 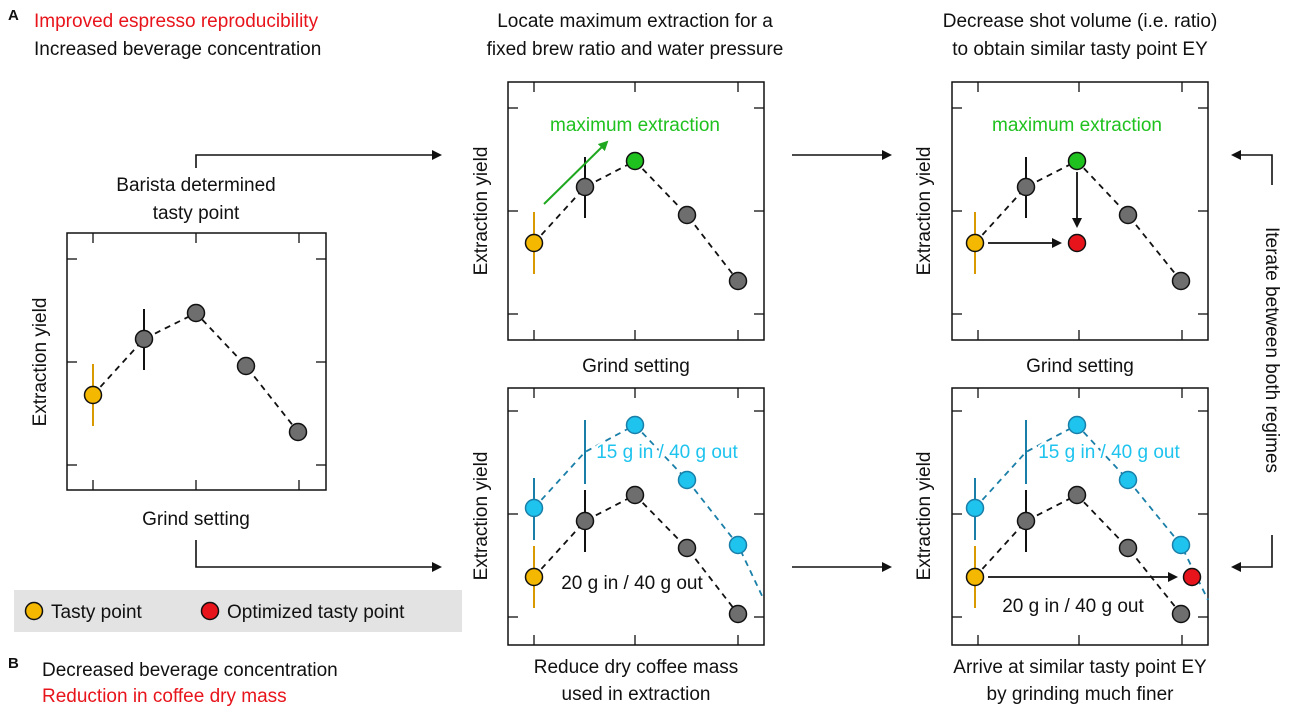 What do you see at coordinates (176, 21) in the screenshot?
I see `a-line1: Improved espresso reproducibility` at bounding box center [176, 21].